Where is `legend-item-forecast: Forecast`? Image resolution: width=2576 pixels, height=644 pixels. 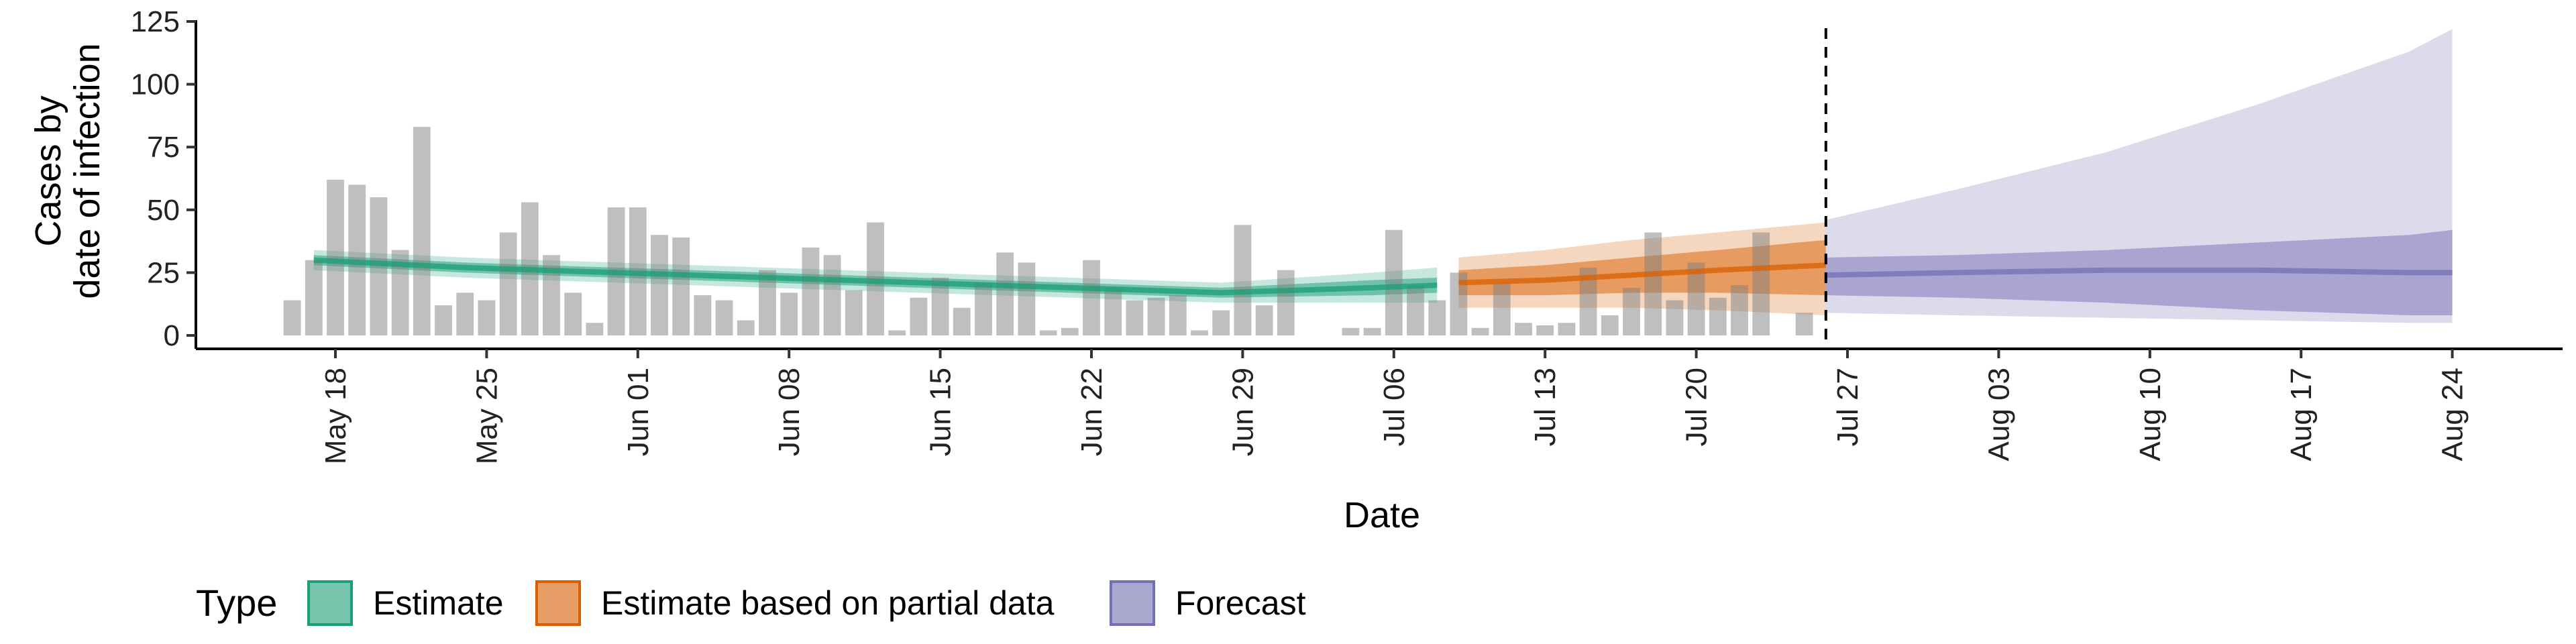
legend-item-forecast: Forecast is located at coordinates (1208, 603).